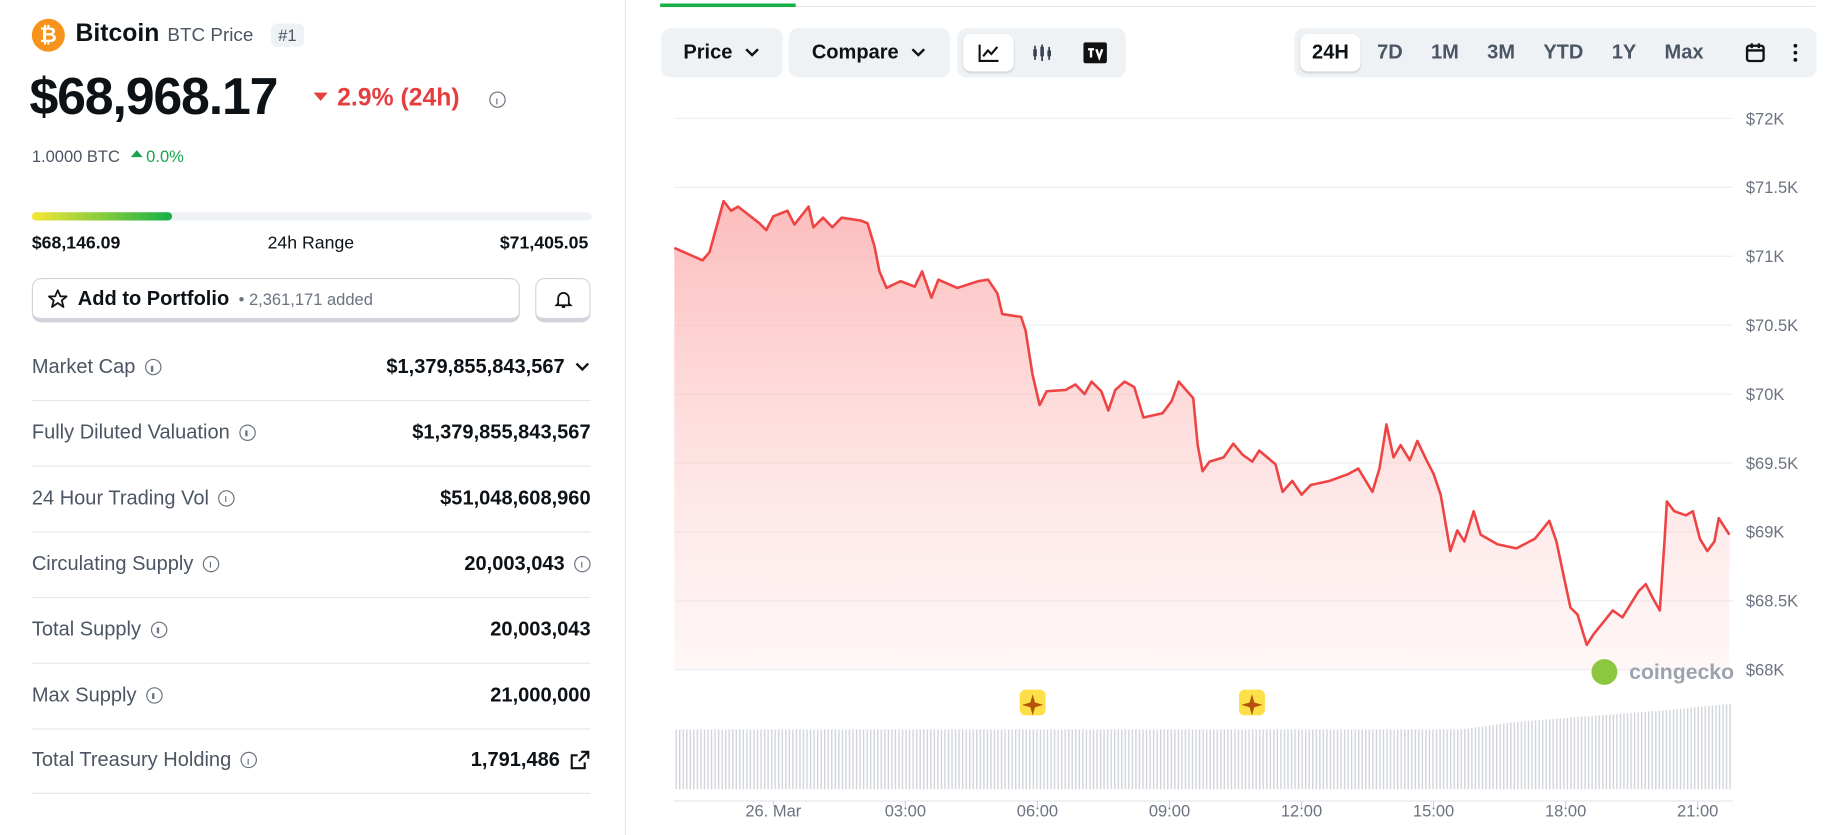 The width and height of the screenshot is (1839, 835). What do you see at coordinates (1433, 811) in the screenshot?
I see `x-tick-label: 15:00` at bounding box center [1433, 811].